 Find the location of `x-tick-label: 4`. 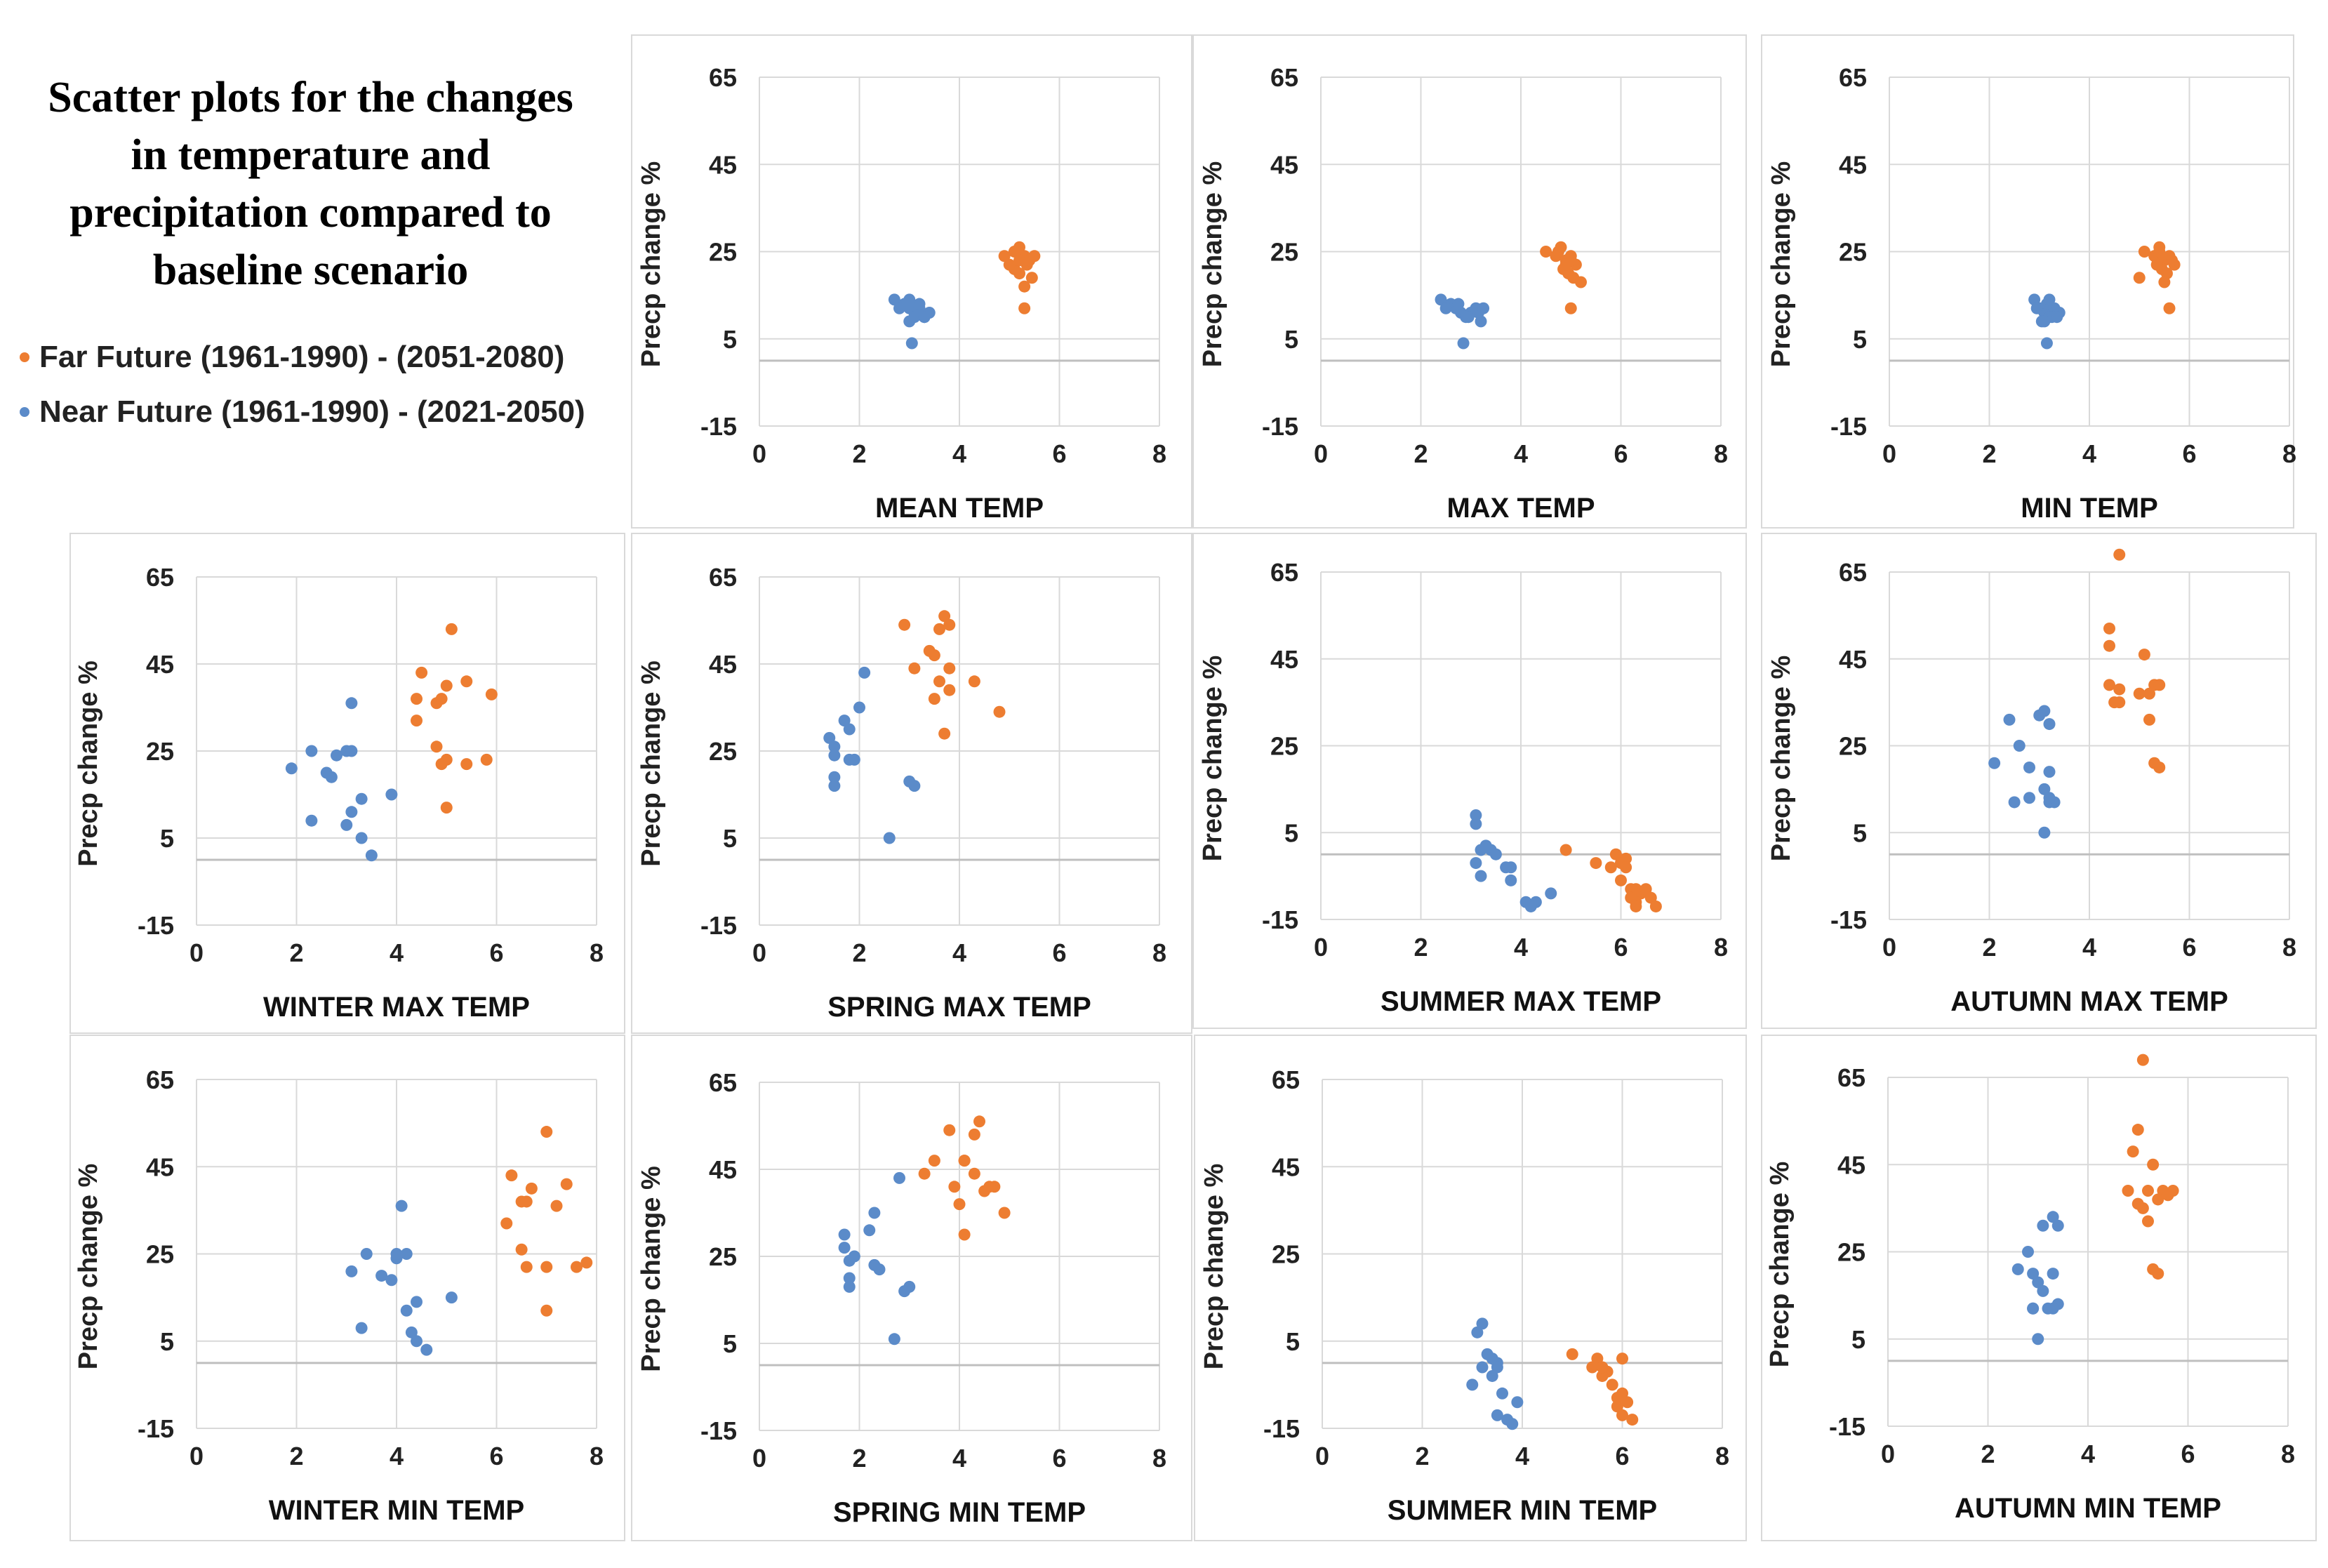

x-tick-label: 4 is located at coordinates (2088, 1454).